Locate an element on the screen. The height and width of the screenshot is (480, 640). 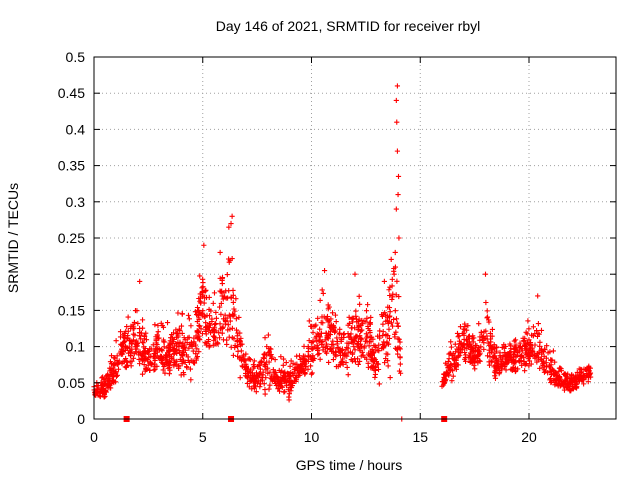
y-tick-label: 0.4 is located at coordinates (76, 129).